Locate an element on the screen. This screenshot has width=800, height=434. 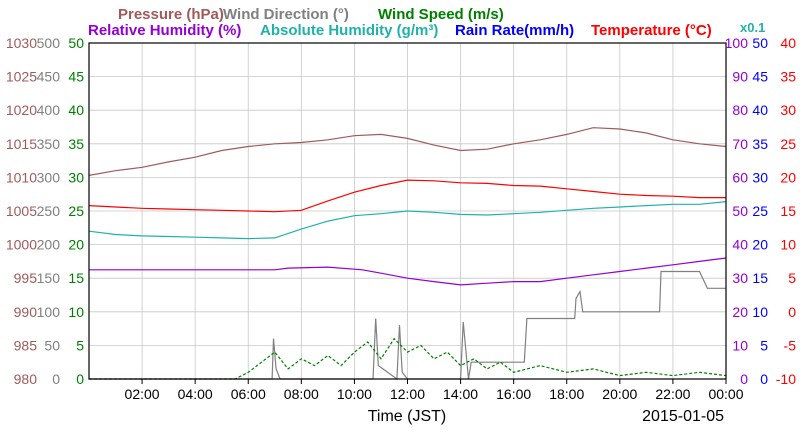
y-tick-label-wind-speed: 30 is located at coordinates (76, 177).